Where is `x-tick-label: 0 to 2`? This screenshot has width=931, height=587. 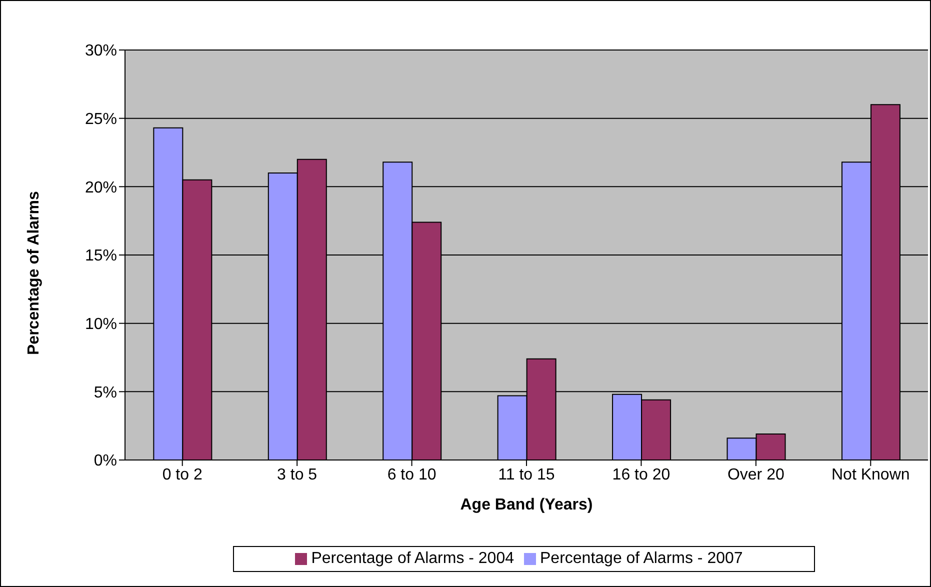
x-tick-label: 0 to 2 is located at coordinates (182, 475).